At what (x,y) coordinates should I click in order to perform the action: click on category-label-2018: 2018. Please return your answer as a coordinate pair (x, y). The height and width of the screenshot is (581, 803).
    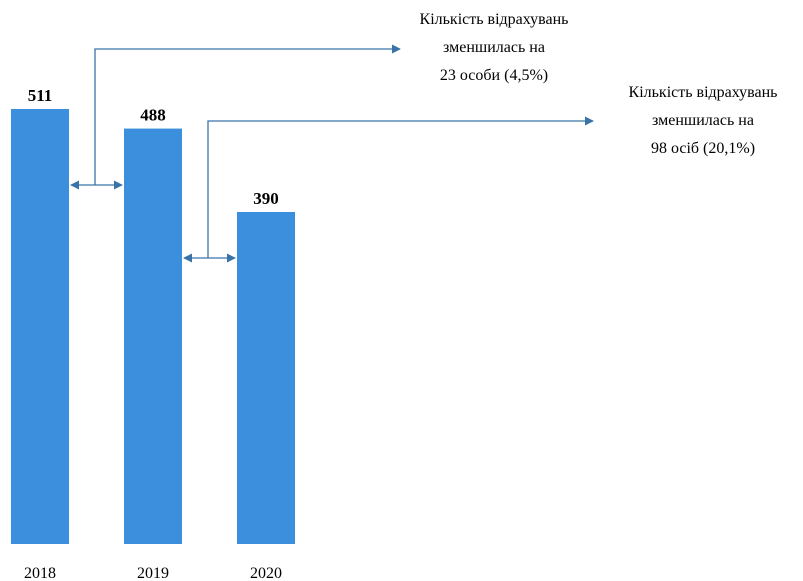
    Looking at the image, I should click on (40, 573).